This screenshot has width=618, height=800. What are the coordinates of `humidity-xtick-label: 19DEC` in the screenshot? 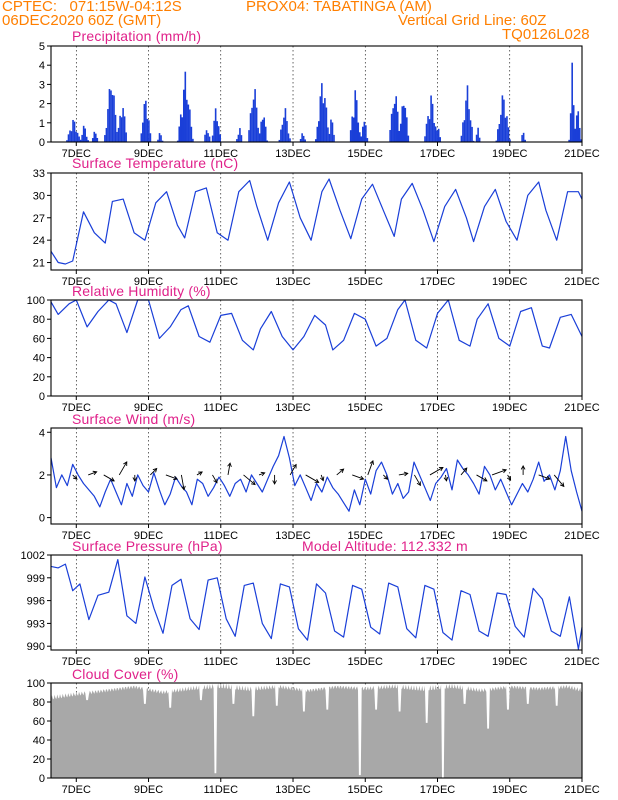 It's located at (510, 408).